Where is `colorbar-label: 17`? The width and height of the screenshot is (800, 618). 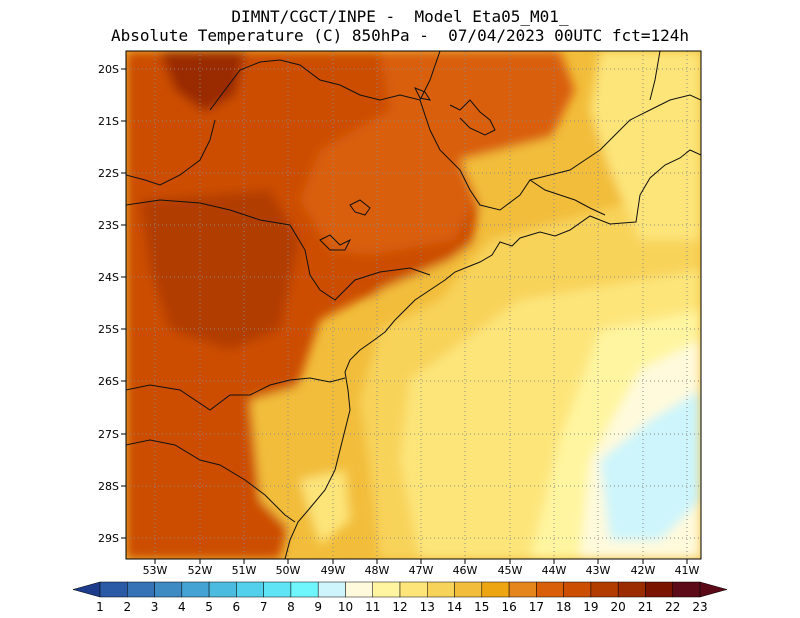
colorbar-label: 17 is located at coordinates (536, 607).